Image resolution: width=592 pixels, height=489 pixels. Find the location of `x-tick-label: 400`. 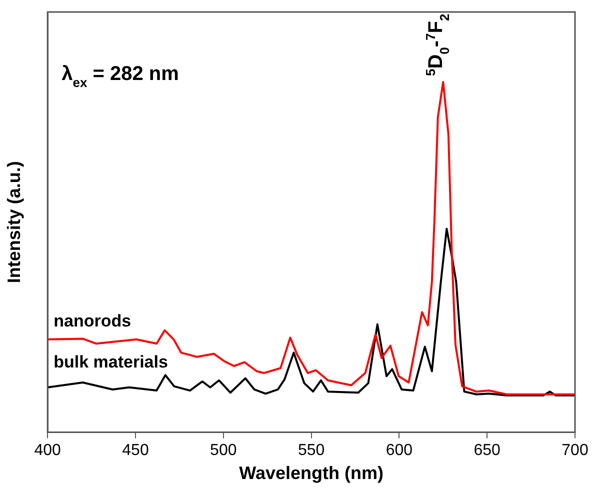

x-tick-label: 400 is located at coordinates (48, 451).